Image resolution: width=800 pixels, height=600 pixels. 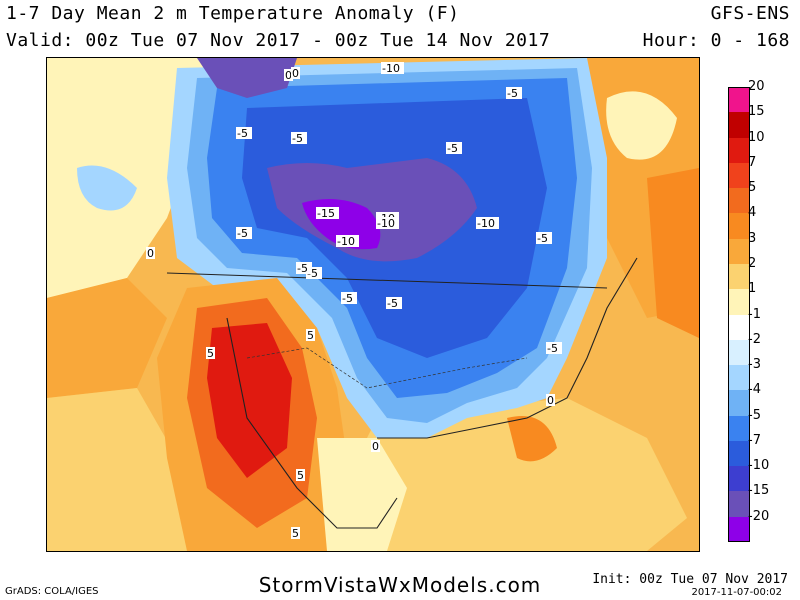 I want to click on colorbar-tick-label: 2, so click(x=752, y=263).